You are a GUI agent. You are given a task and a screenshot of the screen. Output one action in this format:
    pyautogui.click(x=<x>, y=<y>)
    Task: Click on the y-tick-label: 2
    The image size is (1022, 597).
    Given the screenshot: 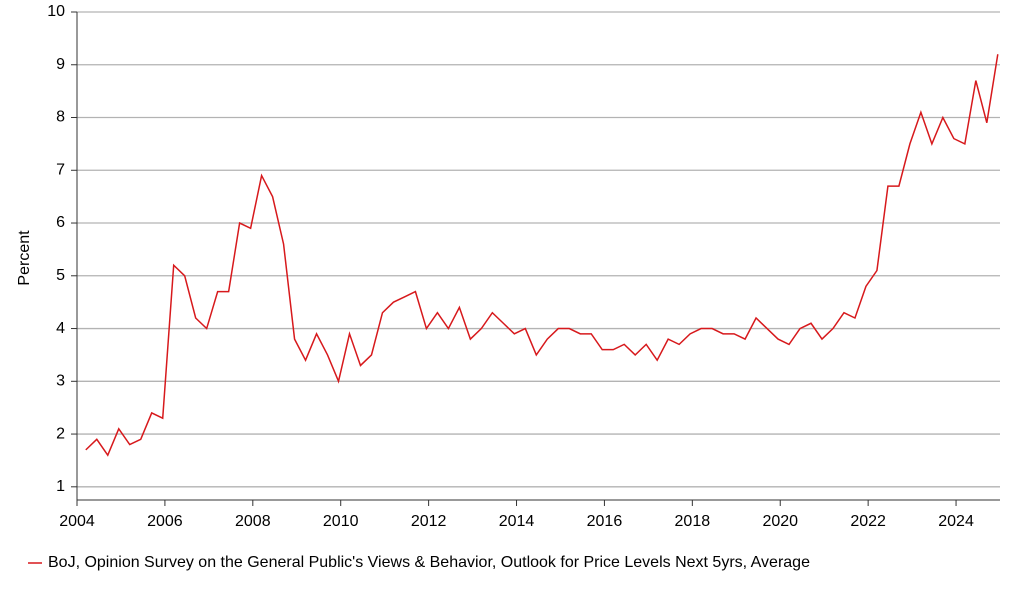 What is the action you would take?
    pyautogui.click(x=60, y=433)
    